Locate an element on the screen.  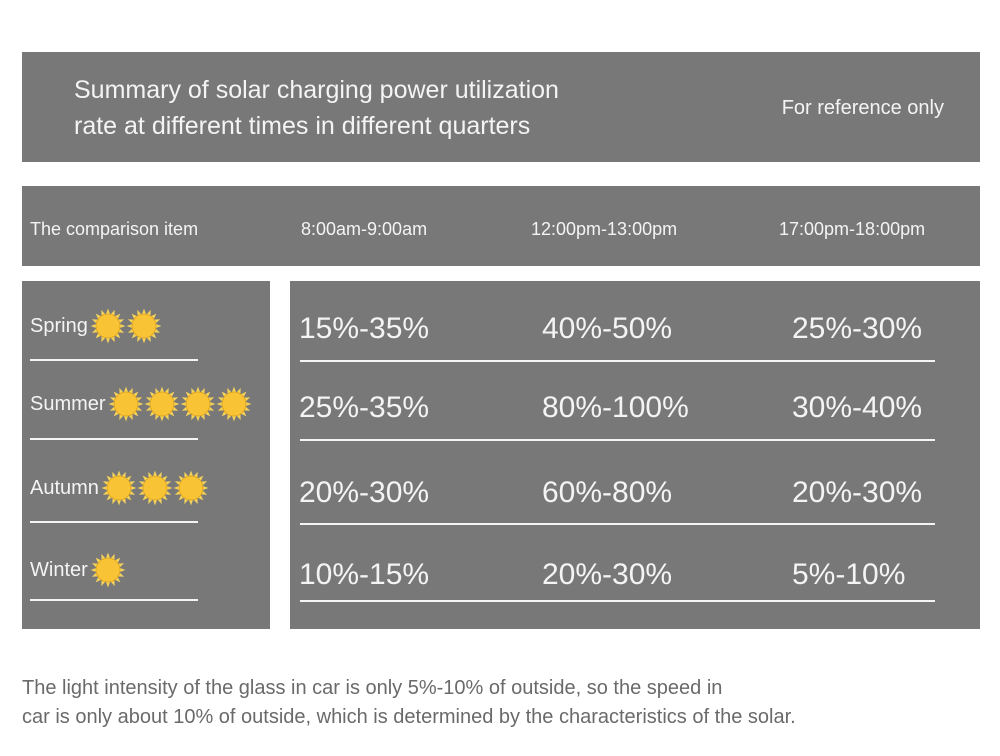
season-label: Autumn is located at coordinates (64, 487).